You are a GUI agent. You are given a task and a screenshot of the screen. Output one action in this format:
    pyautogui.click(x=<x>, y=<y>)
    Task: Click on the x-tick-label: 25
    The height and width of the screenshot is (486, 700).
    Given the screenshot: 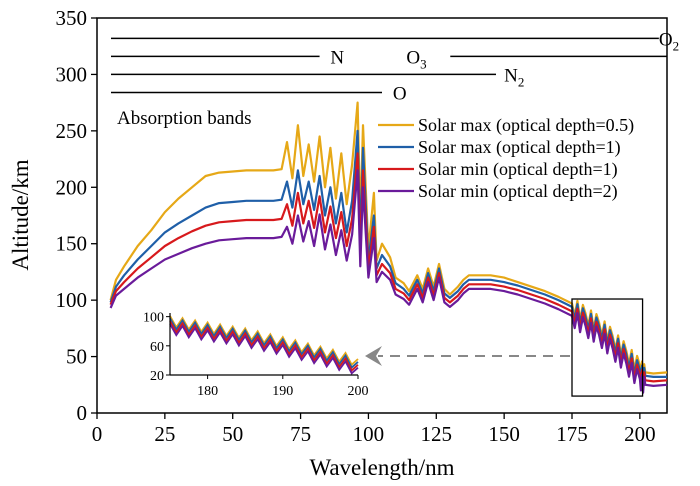 What is the action you would take?
    pyautogui.click(x=164, y=434)
    